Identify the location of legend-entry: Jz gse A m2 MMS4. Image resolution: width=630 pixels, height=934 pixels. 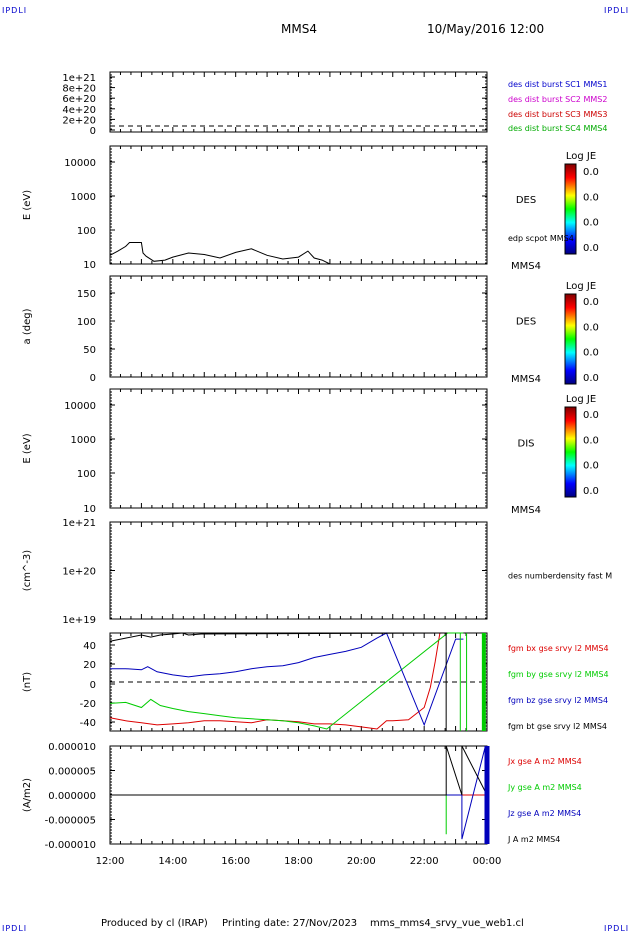
(544, 813).